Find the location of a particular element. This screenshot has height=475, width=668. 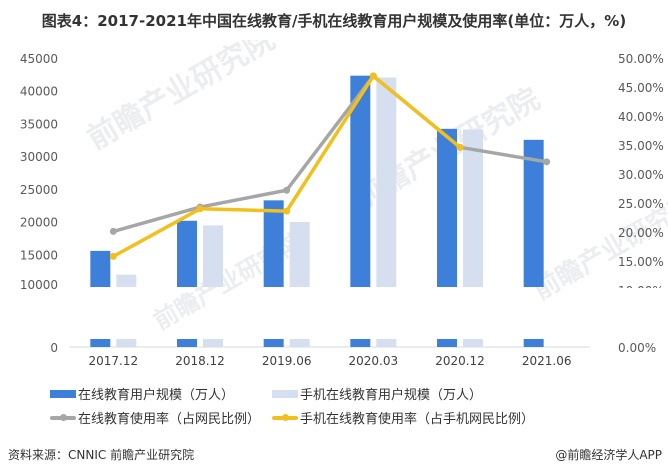

source-note: 资料来源：CNNIC 前瞻产业研究院 is located at coordinates (101, 455).